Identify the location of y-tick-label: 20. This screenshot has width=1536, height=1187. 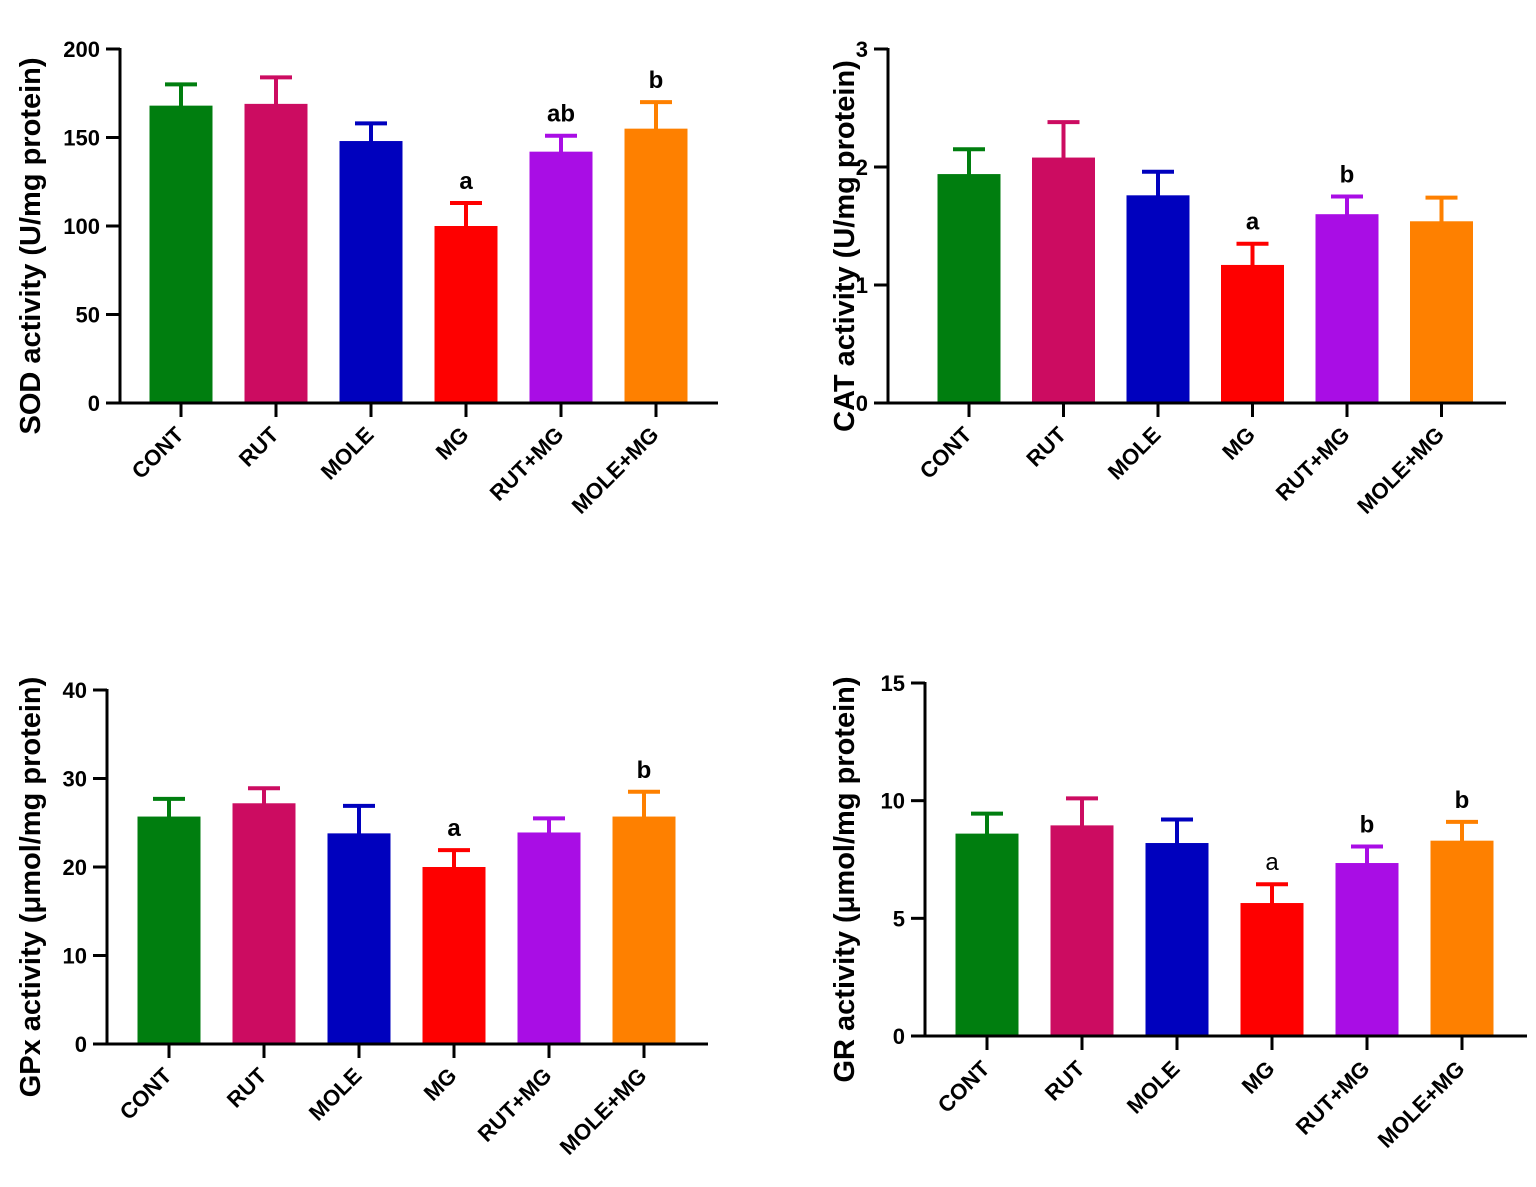
(75, 867).